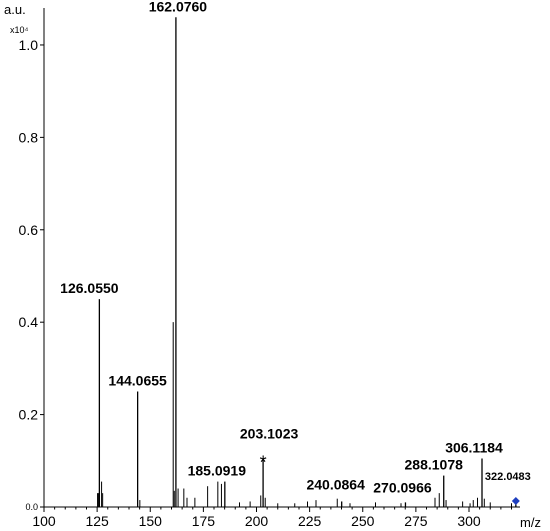 Image resolution: width=550 pixels, height=531 pixels. I want to click on y-axis-label: a.u., so click(15, 9).